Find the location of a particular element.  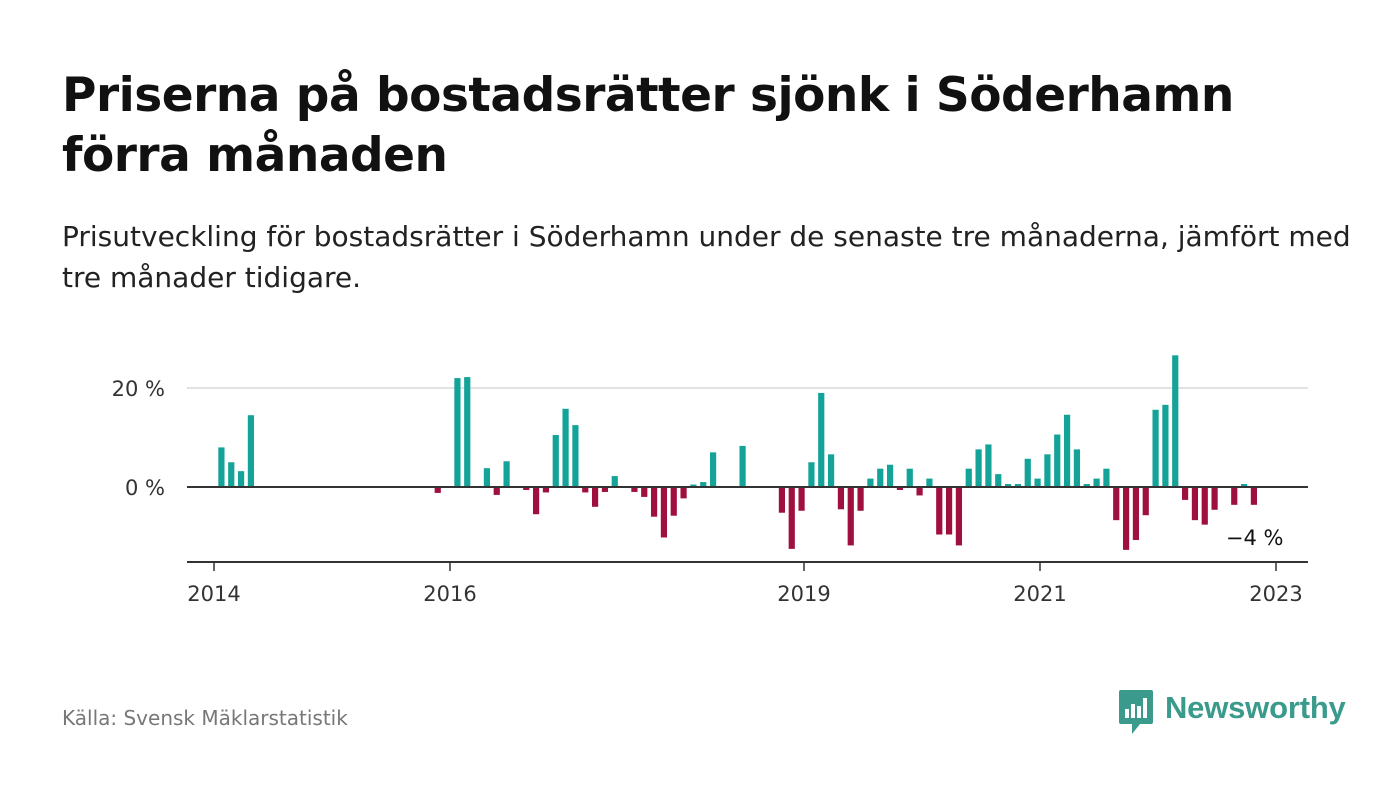

x-tick-label: 2021 is located at coordinates (1039, 594).